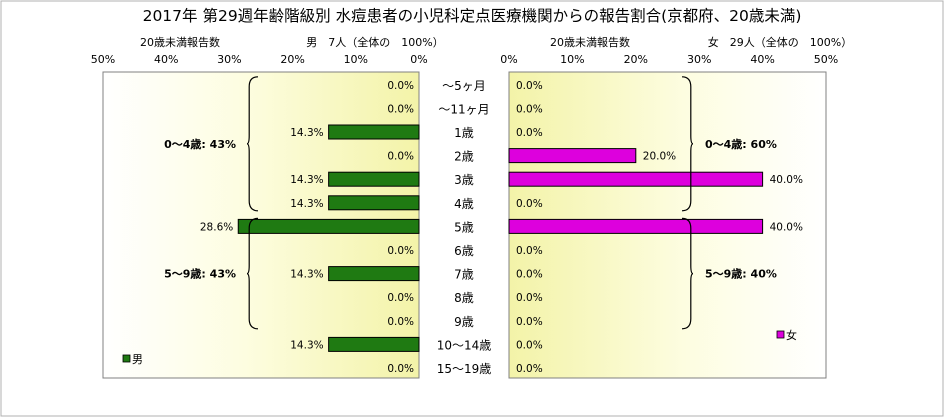  What do you see at coordinates (200, 144) in the screenshot?
I see `male-age-group-label: 0～4歳: 43%` at bounding box center [200, 144].